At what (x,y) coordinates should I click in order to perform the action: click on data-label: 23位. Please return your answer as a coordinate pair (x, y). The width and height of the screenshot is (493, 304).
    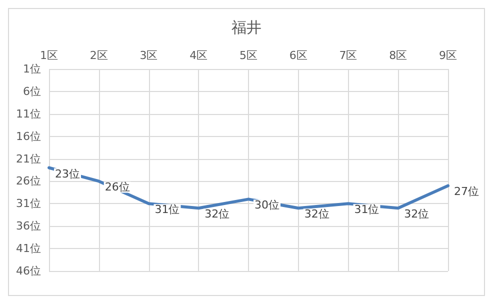
    Looking at the image, I should click on (67, 173).